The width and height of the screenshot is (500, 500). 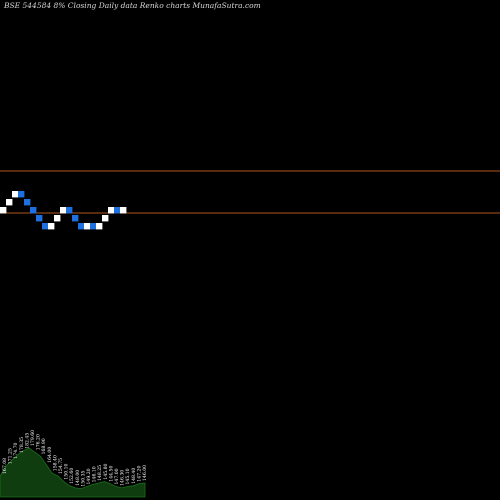 What do you see at coordinates (16, 450) in the screenshot?
I see `volume-label: 174.70` at bounding box center [16, 450].